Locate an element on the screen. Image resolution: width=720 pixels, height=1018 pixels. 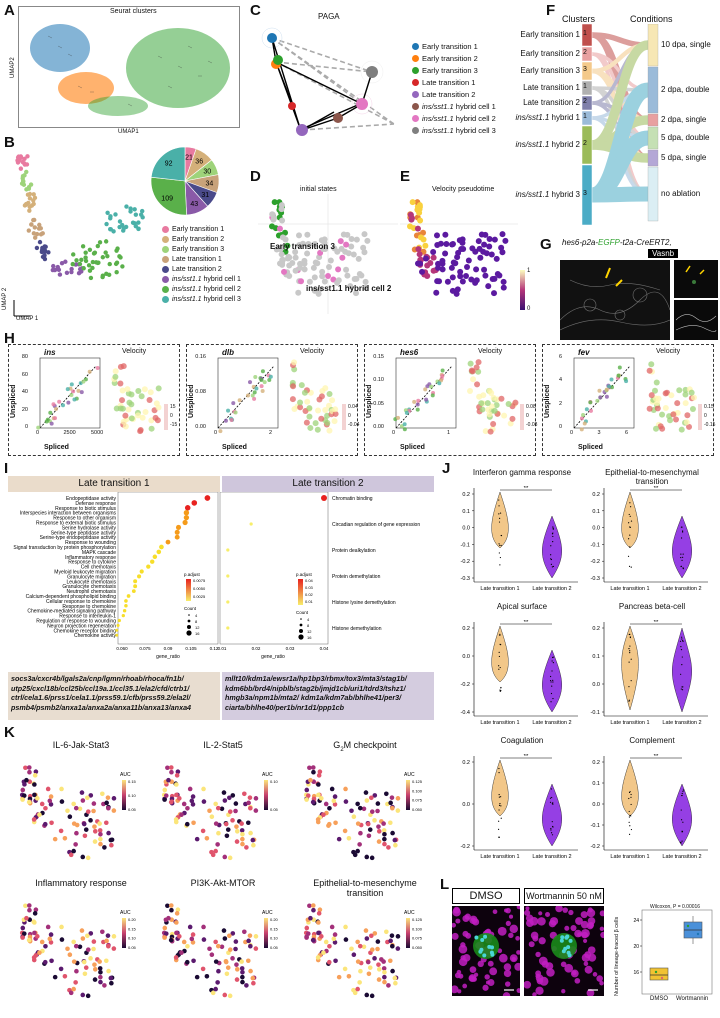
panel-d-title: initial states is located at coordinates (318, 189).